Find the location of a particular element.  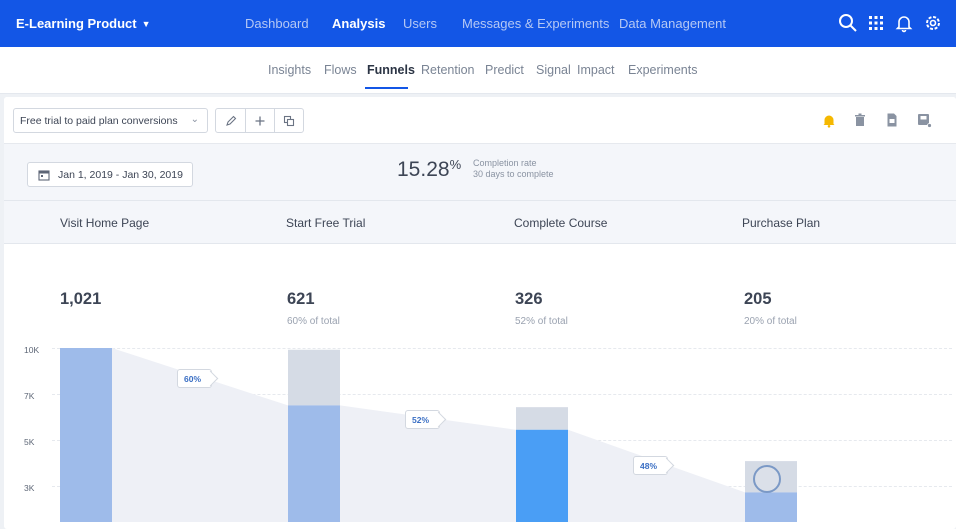

funnel-select: Free trial to paid plan conversions ⌄ is located at coordinates (110, 120).